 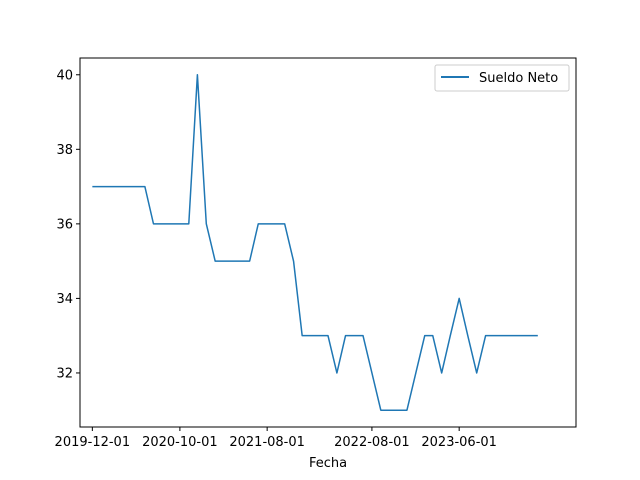 What do you see at coordinates (64, 224) in the screenshot?
I see `y-tick-label: 36` at bounding box center [64, 224].